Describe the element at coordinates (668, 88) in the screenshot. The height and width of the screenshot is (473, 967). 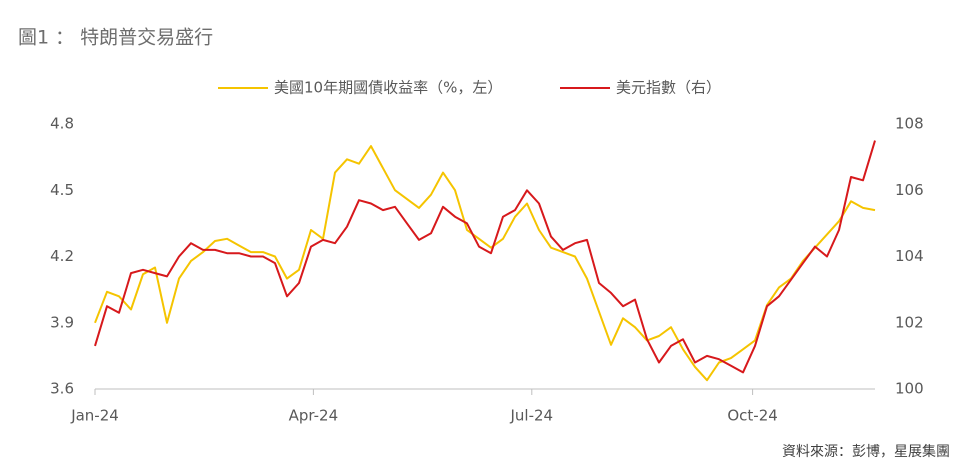
I see `legend-label: 美元指數（右）` at that location.